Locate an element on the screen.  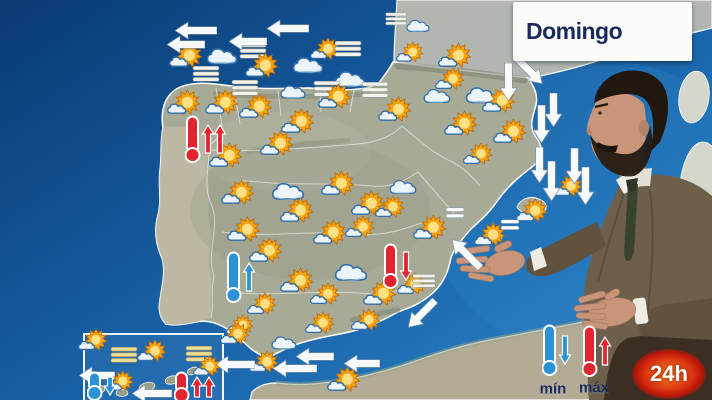
presenter-hair is located at coordinates (631, 111).